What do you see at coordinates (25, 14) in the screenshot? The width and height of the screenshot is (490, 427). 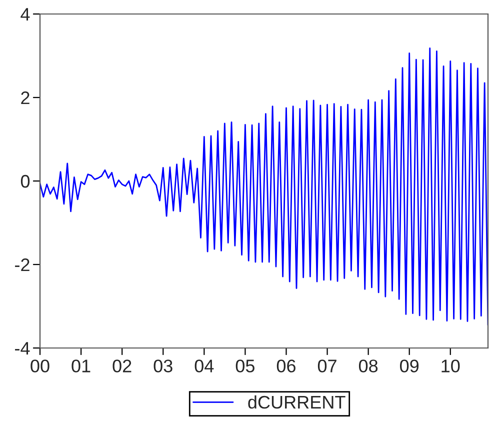 I see `y-tick-label: 4` at bounding box center [25, 14].